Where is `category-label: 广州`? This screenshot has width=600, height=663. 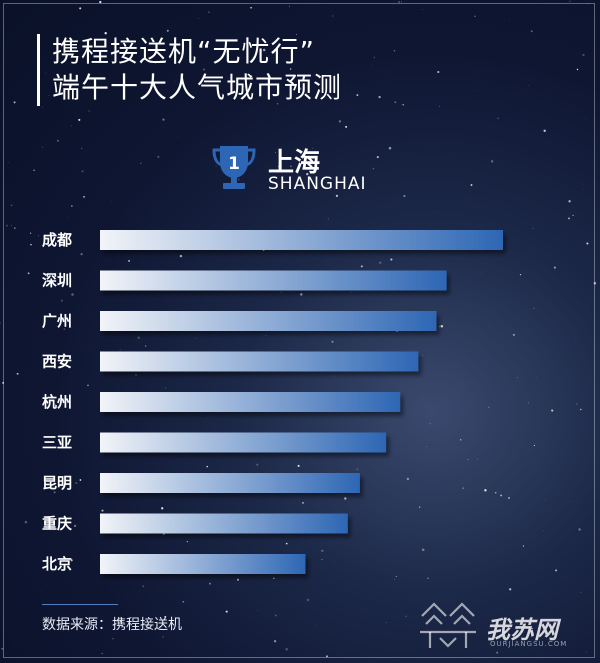
category-label: 广州 is located at coordinates (57, 321).